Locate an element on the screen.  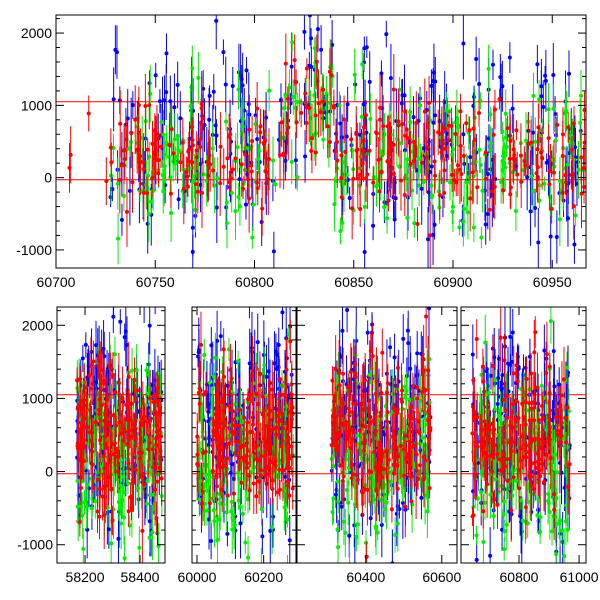
data-points is located at coordinates (244, 445).